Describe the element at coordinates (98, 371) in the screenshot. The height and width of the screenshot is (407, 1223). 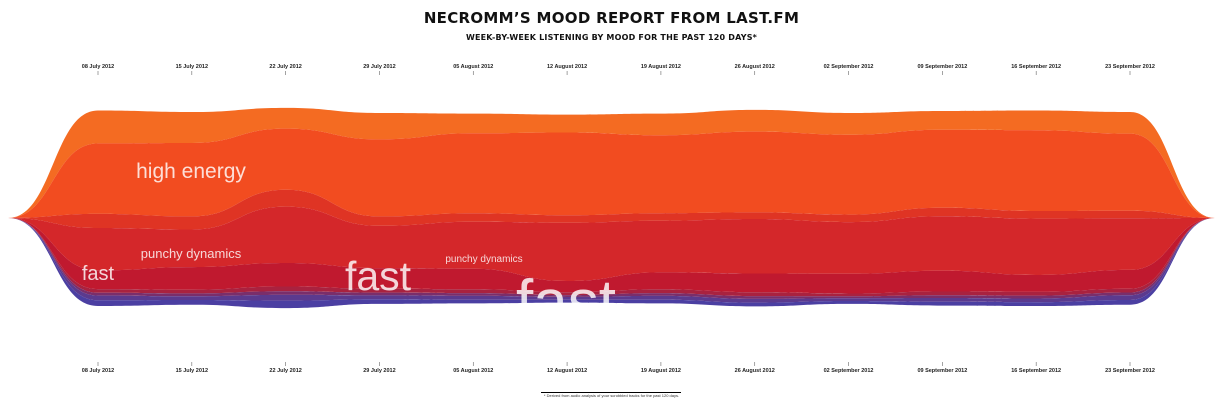
I see `x-tick-label-bottom: 08 July 2012` at that location.